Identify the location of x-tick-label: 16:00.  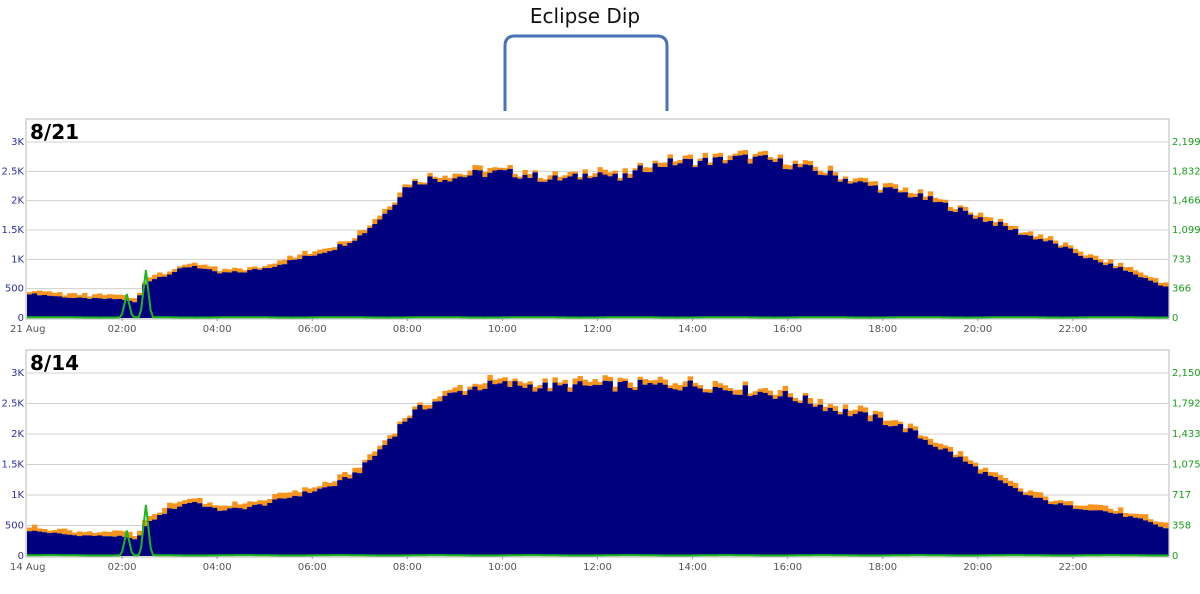
(787, 567).